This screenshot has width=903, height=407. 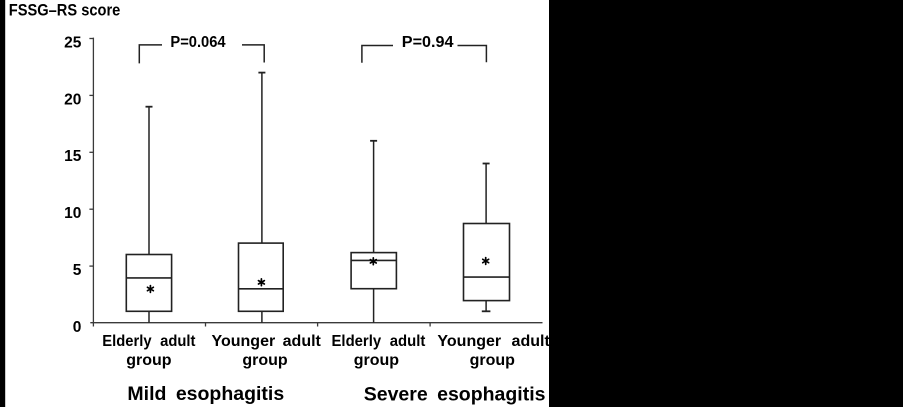 I want to click on svg-text: P=0.064, so click(x=197, y=42).